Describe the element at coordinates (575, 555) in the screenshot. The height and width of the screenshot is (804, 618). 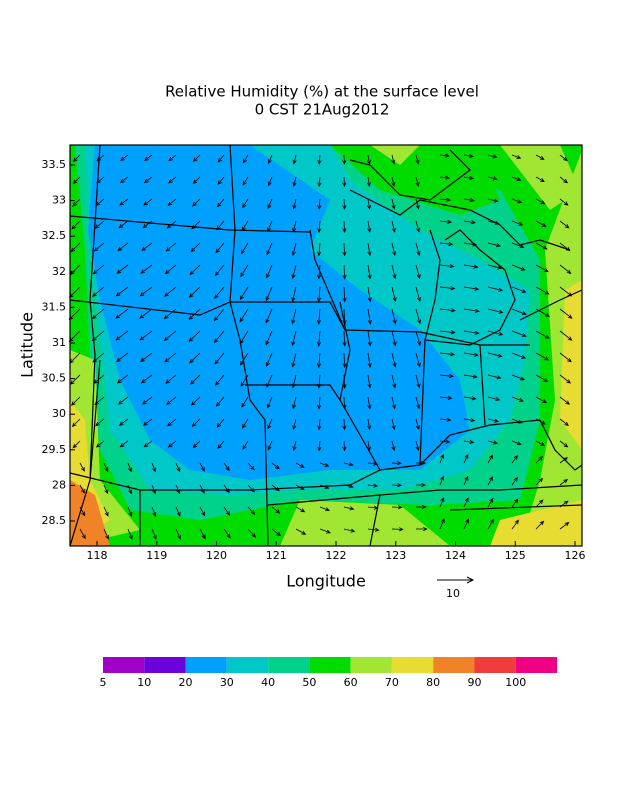
I see `x-tick-label: 126` at that location.